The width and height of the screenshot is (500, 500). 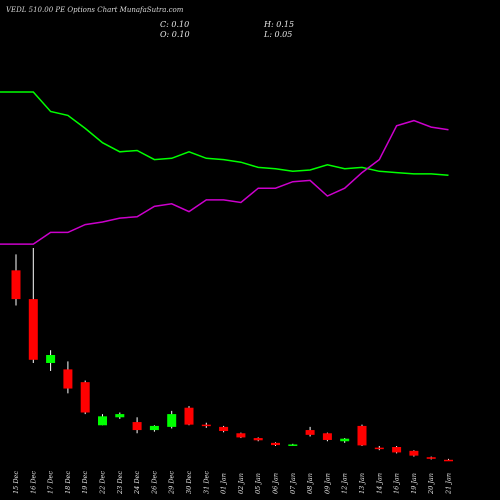 I want to click on date-label: 16 Jan, so click(x=397, y=483).